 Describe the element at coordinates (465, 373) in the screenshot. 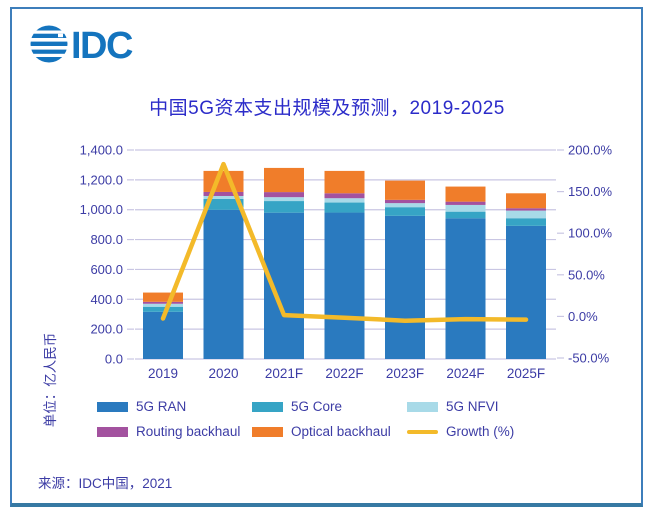

I see `category-label: 2024F` at that location.